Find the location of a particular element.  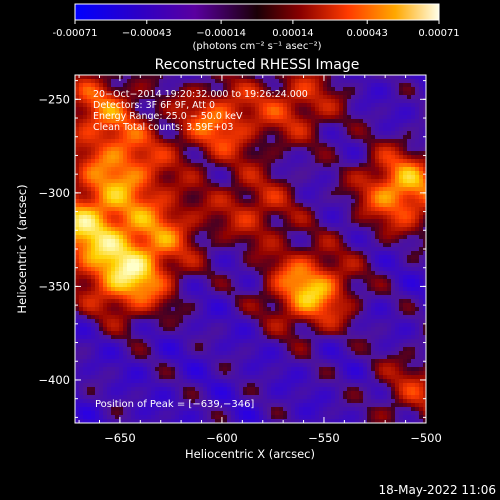

y-tick-label: −300 is located at coordinates (54, 193).